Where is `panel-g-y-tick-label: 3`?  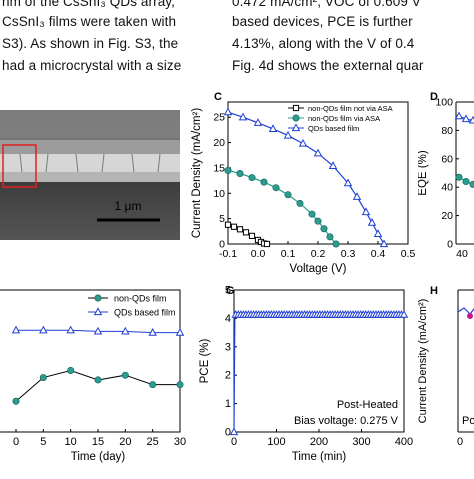 panel-g-y-tick-label: 3 is located at coordinates (228, 347).